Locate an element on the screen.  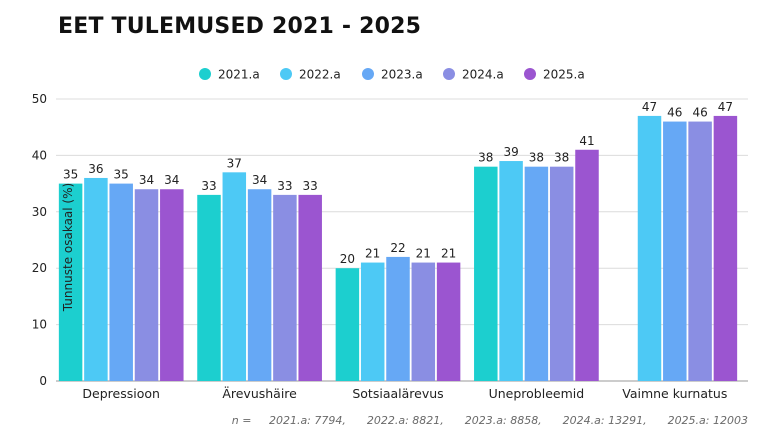
bar-value-label: 20 is located at coordinates (347, 259).